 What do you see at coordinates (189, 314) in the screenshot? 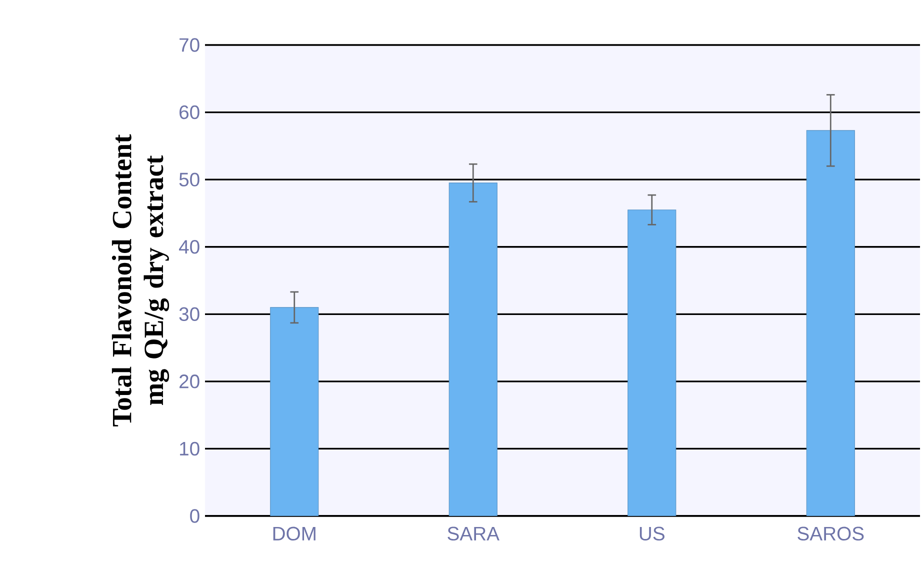
I see `y-tick-label: 30` at bounding box center [189, 314].